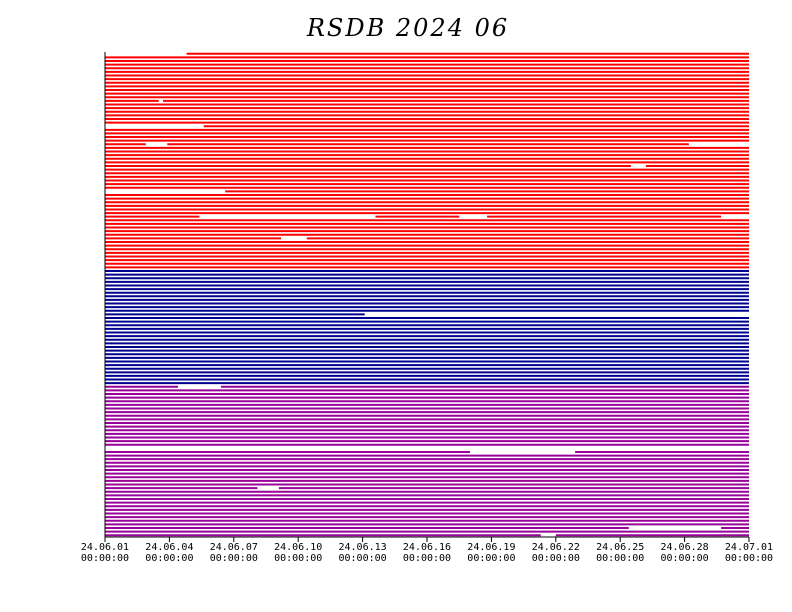 The height and width of the screenshot is (612, 792). What do you see at coordinates (620, 553) in the screenshot?
I see `x-tick-label: 24.06.25 00:00:00` at bounding box center [620, 553].